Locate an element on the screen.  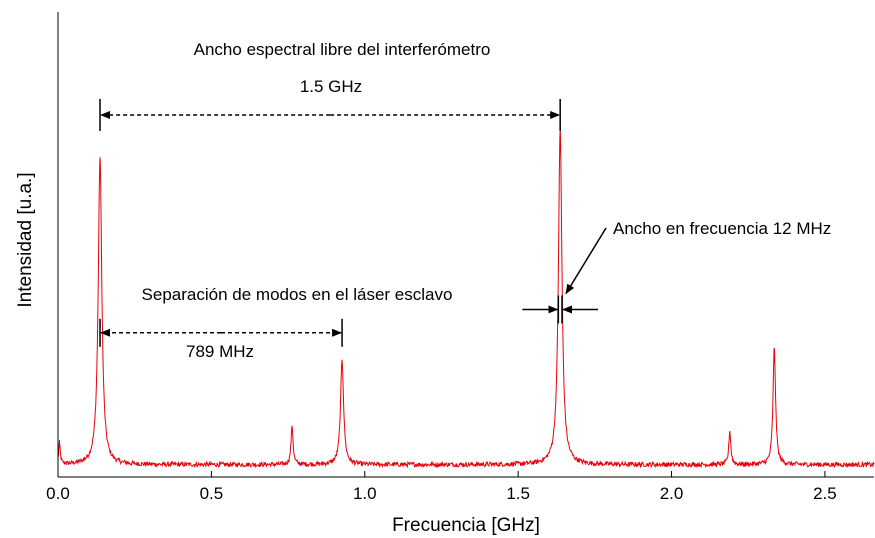
x-tick-label: 1.5 is located at coordinates (518, 493).